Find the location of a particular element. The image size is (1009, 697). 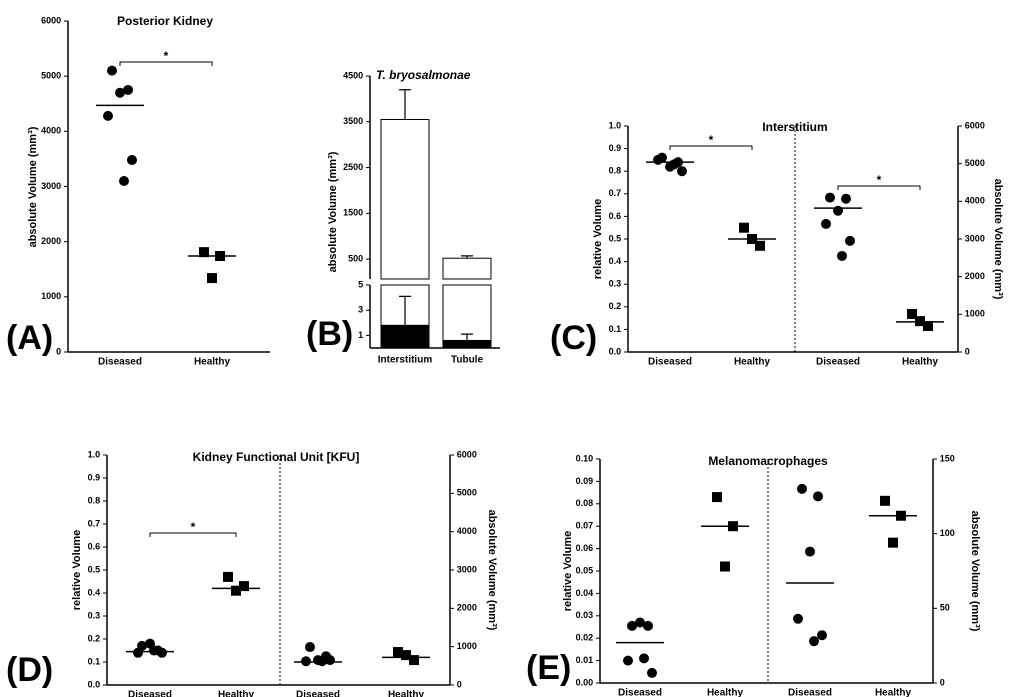

tick-label: 0.0 is located at coordinates (615, 351).